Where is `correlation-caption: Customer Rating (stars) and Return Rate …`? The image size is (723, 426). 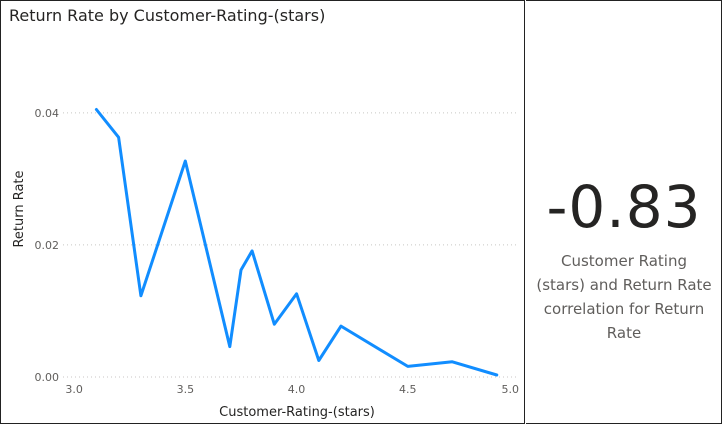 correlation-caption: Customer Rating (stars) and Return Rate … is located at coordinates (624, 297).